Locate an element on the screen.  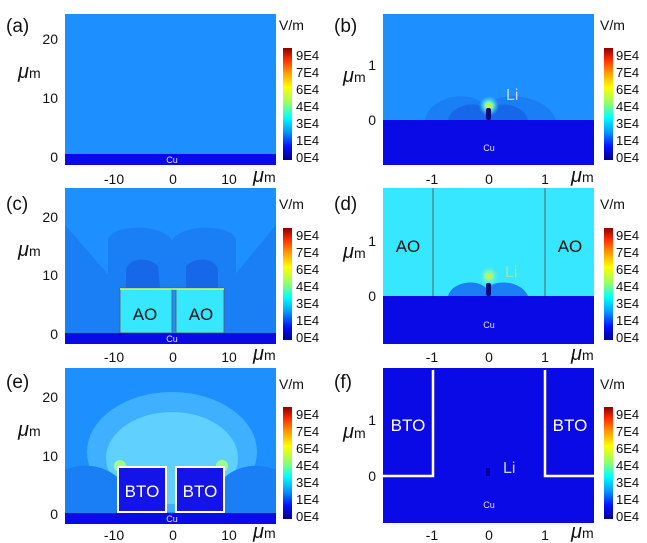
cb-d-5: 1E4 is located at coordinates (627, 320).